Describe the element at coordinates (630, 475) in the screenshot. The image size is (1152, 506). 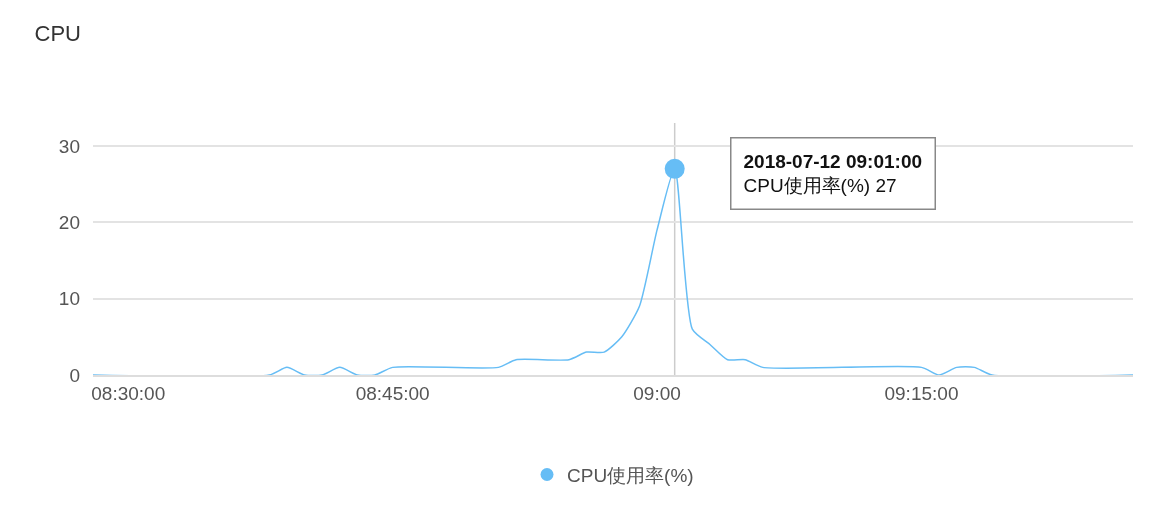
I see `legend-label: CPU使用率(%)` at that location.